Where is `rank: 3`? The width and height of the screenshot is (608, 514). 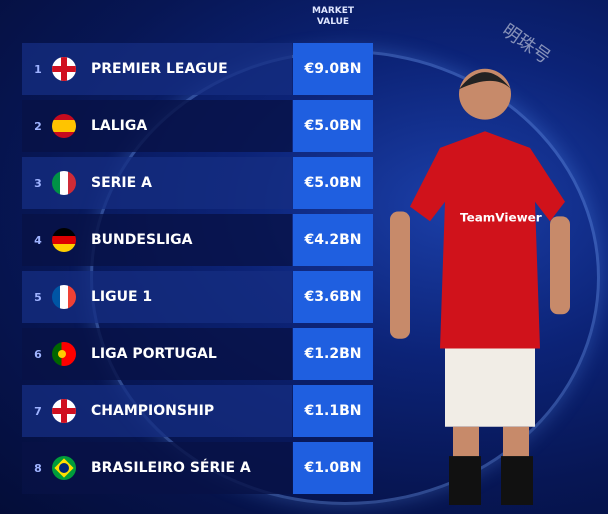
rank: 3 is located at coordinates (38, 183).